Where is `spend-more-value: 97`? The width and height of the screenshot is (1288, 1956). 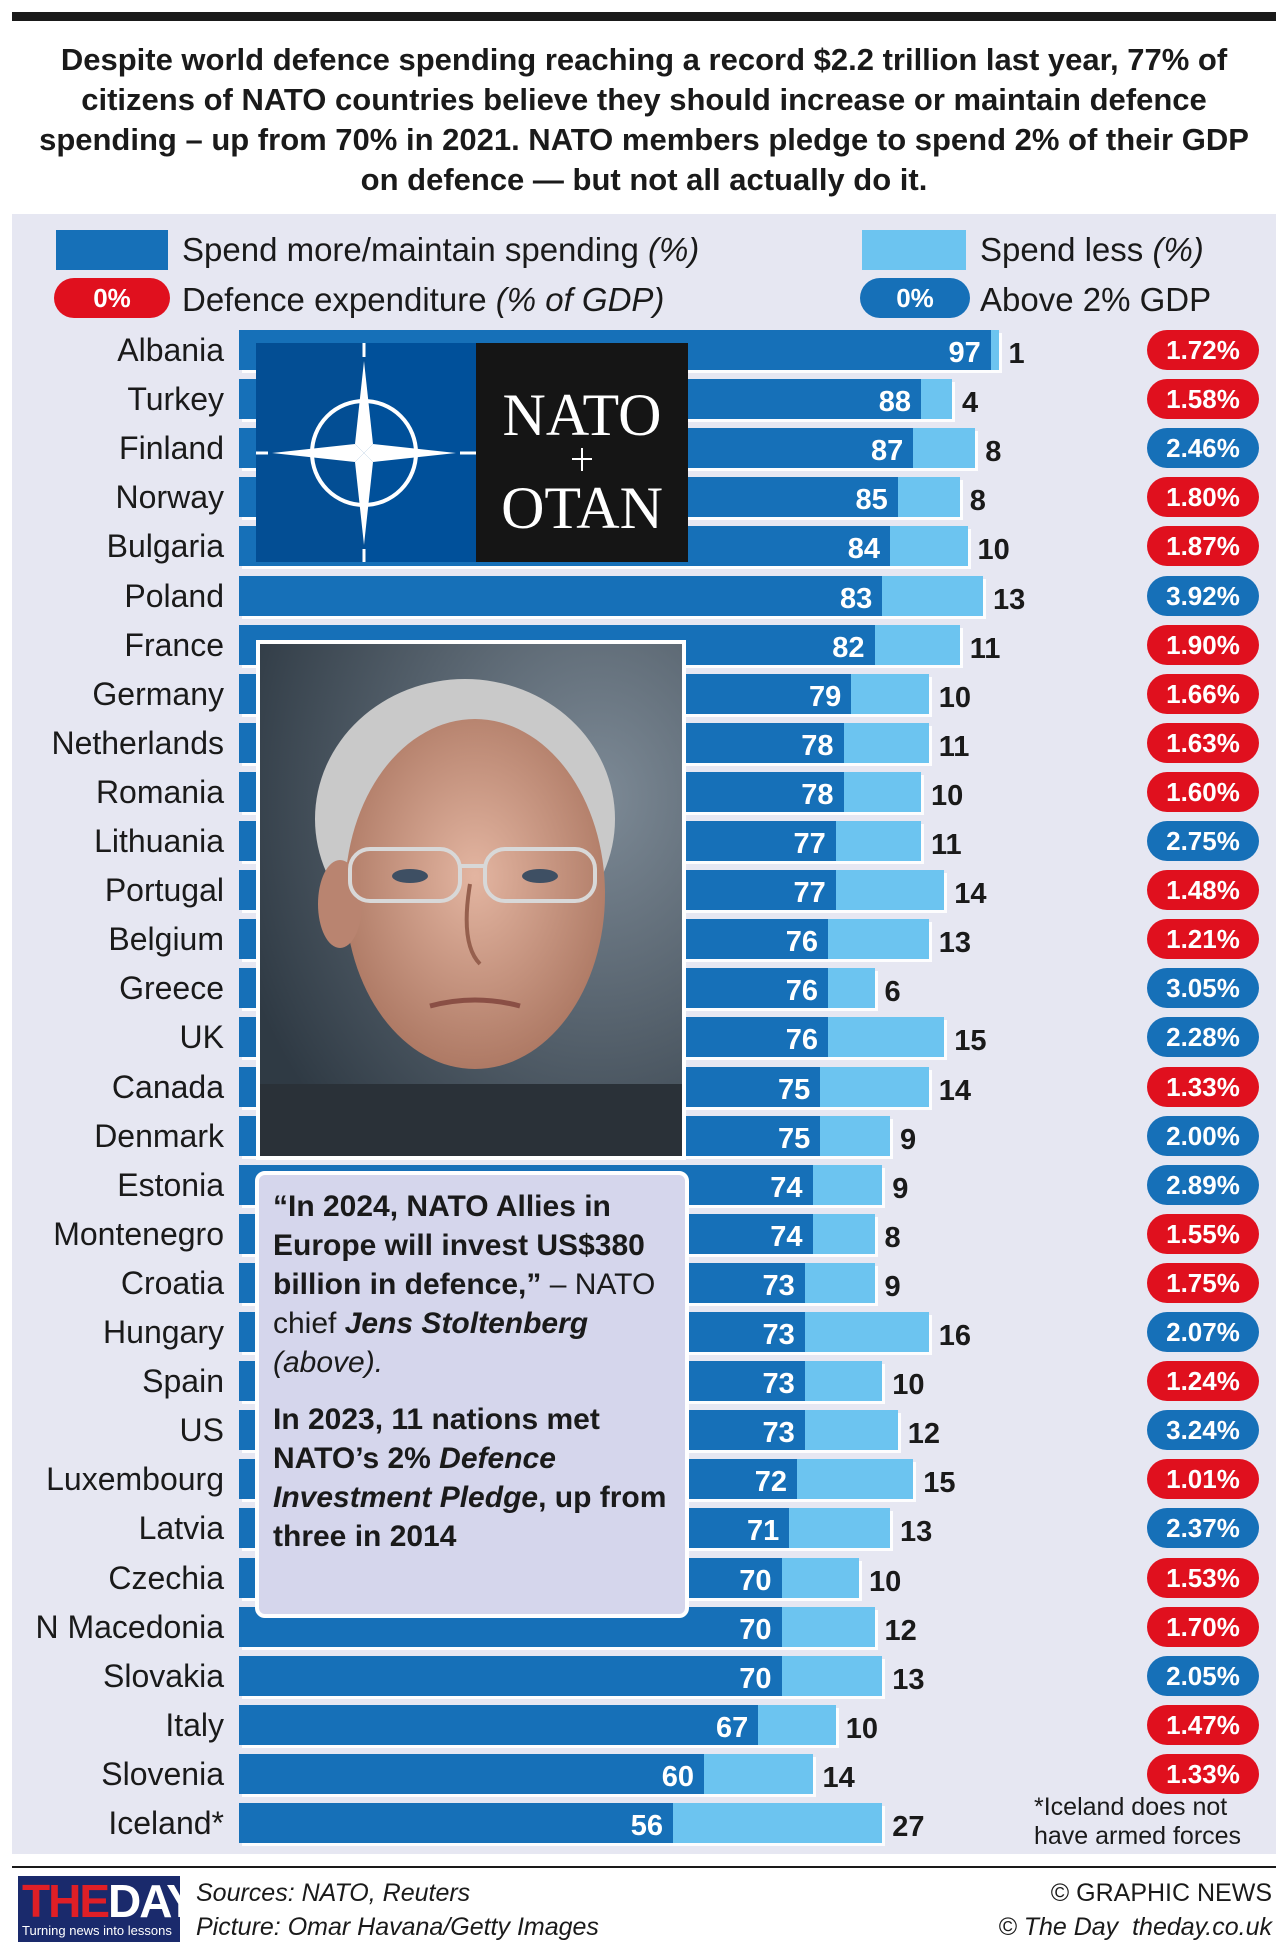
spend-more-value: 97 is located at coordinates (964, 353).